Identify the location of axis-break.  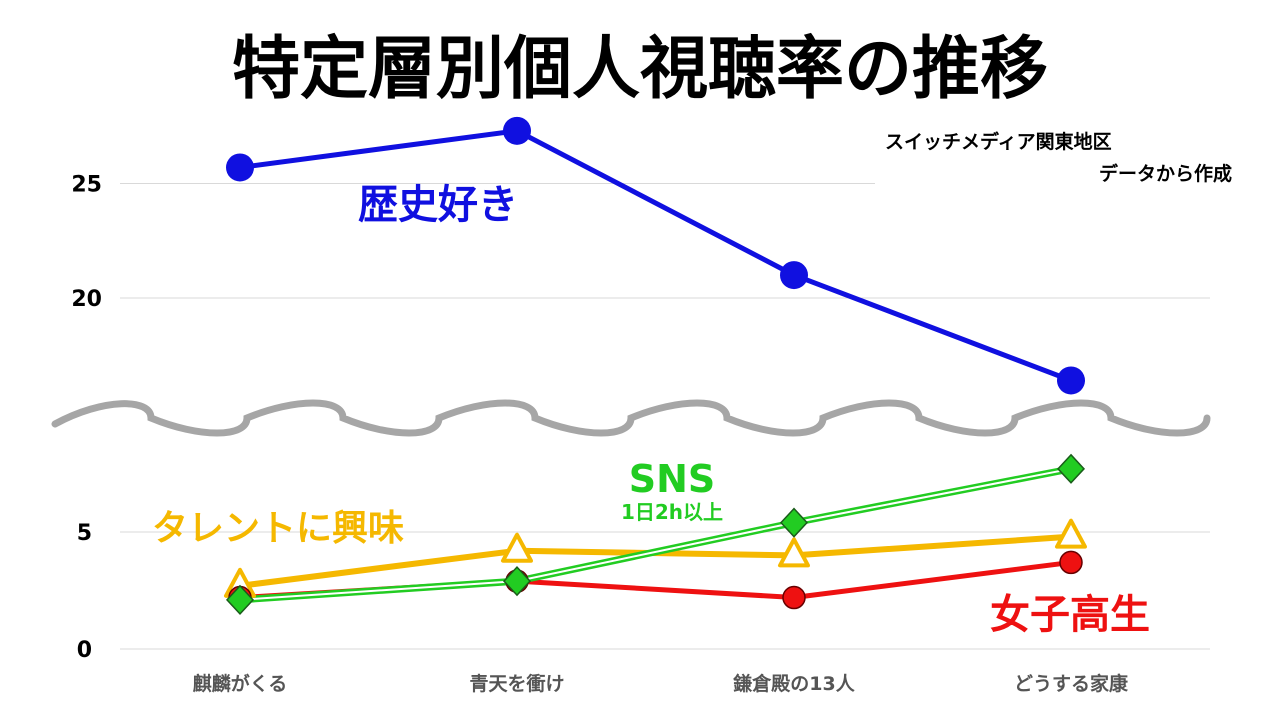
(631, 418).